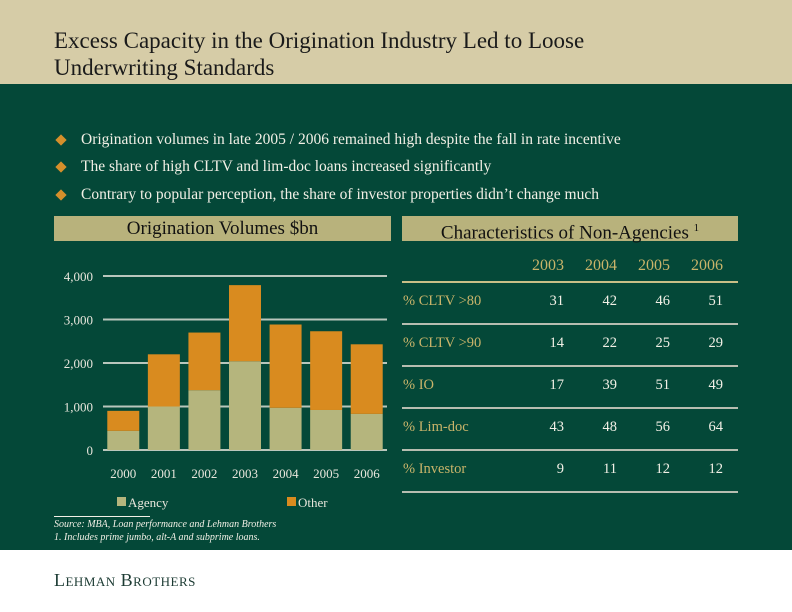  I want to click on bar-agency-2002, so click(204, 420).